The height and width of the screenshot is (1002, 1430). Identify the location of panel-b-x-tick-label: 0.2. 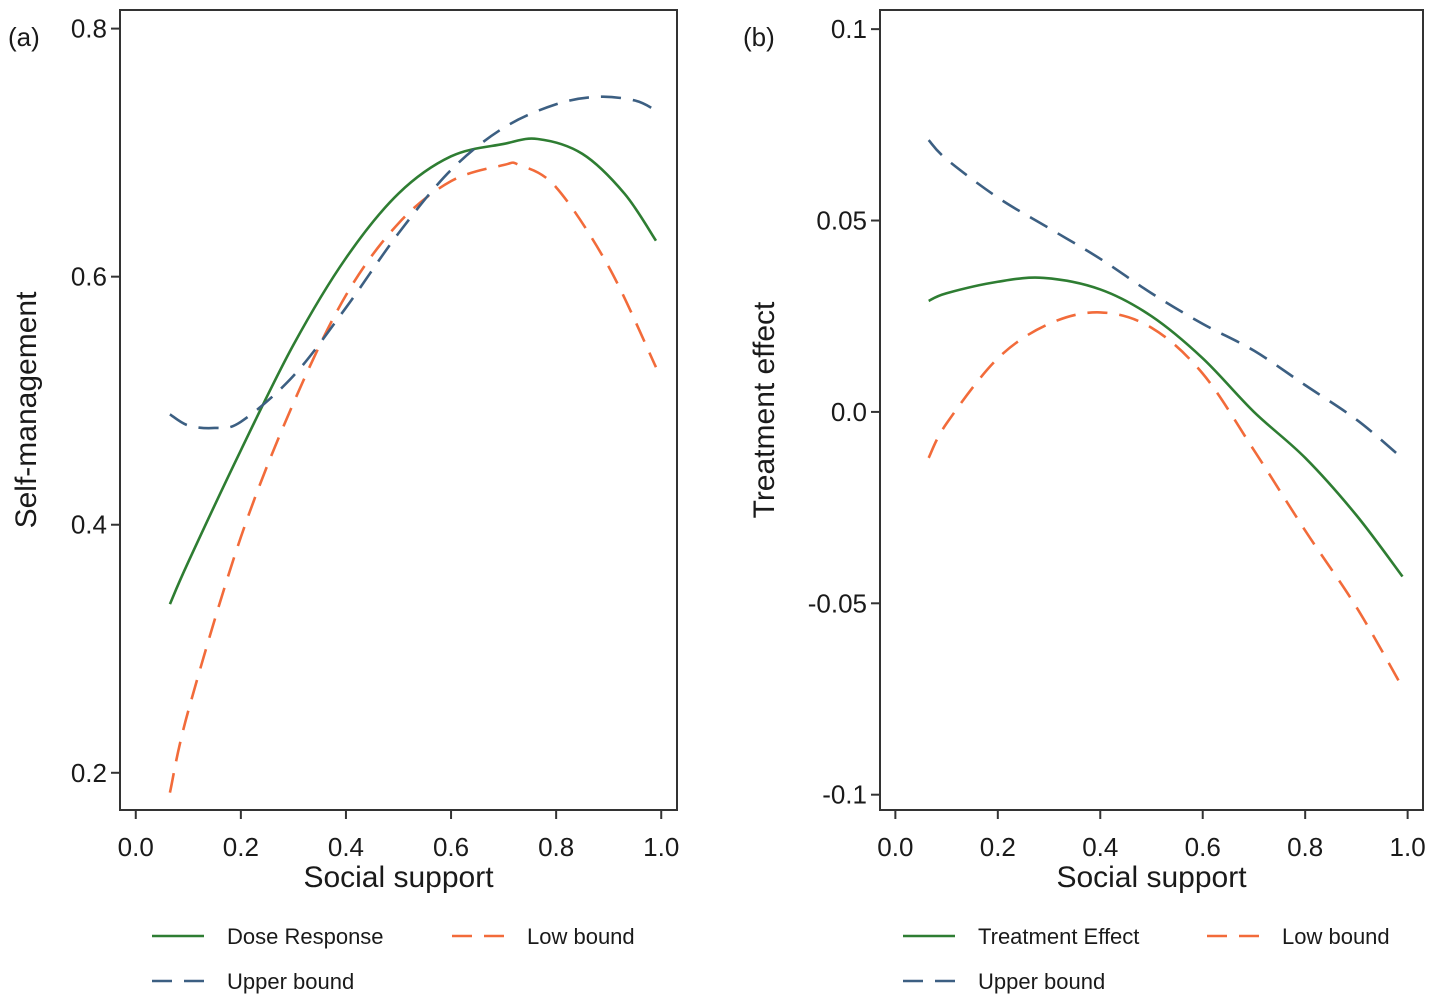
(998, 847).